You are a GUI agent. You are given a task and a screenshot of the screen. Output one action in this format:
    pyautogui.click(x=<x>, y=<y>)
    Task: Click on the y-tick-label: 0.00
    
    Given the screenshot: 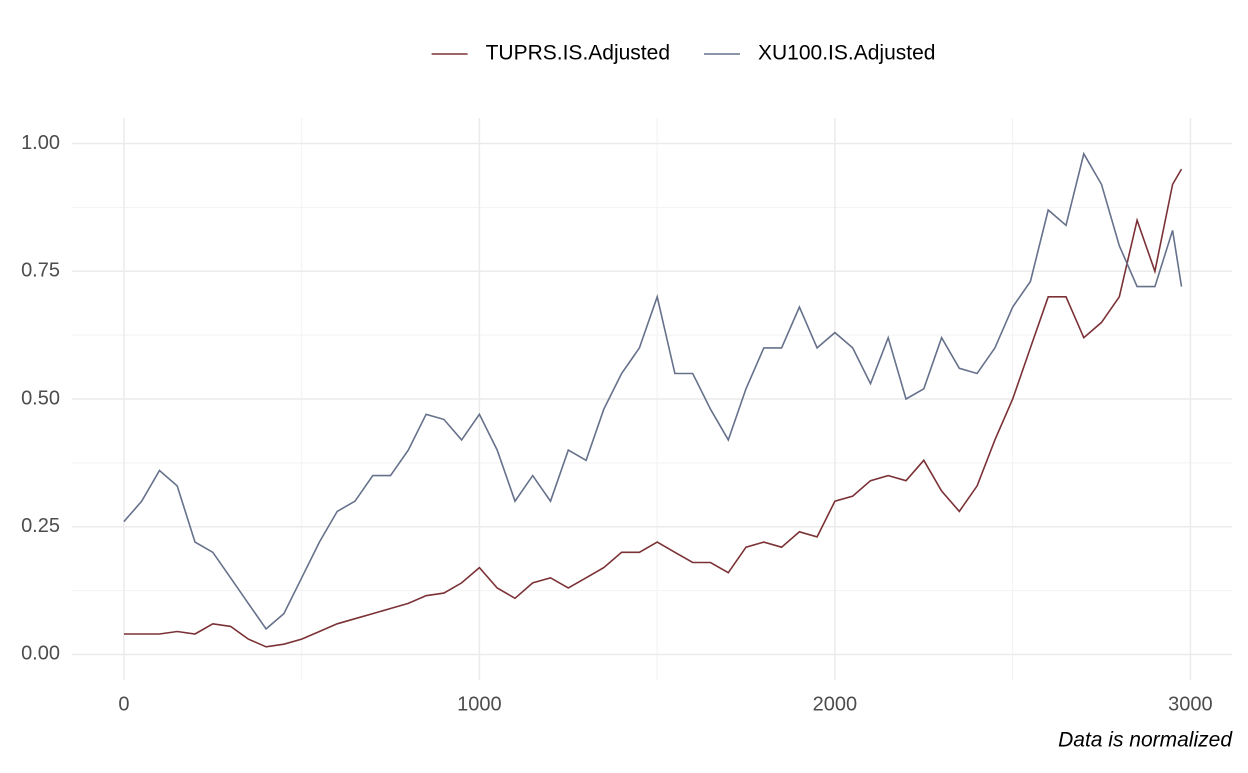 What is the action you would take?
    pyautogui.click(x=40, y=654)
    